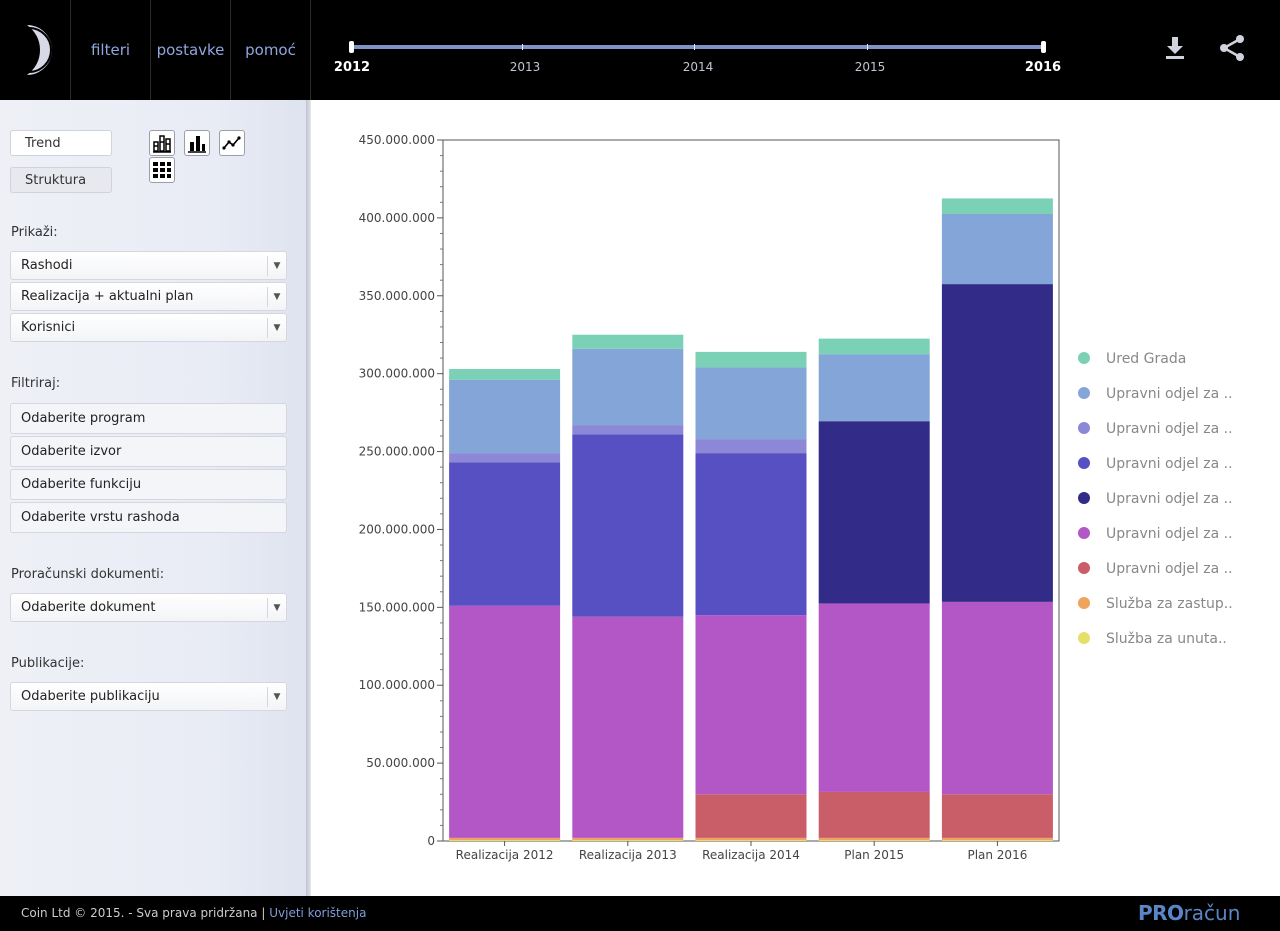 The width and height of the screenshot is (1280, 931). I want to click on select-value: Realizacija + aktualni plan, so click(107, 296).